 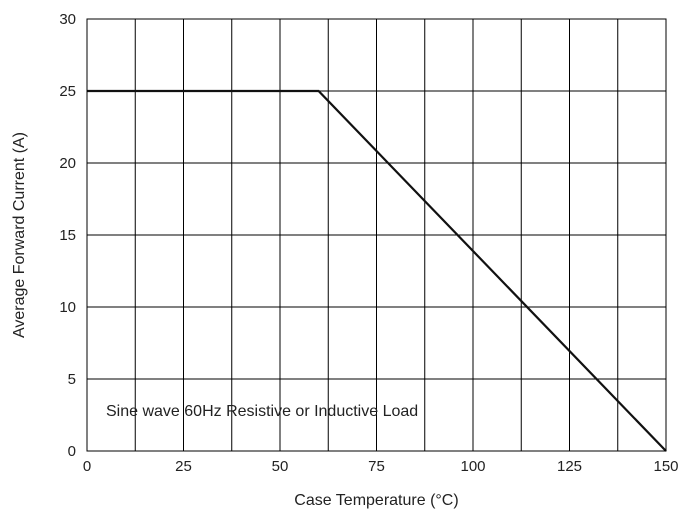 I want to click on y-tick-label: 15, so click(x=67, y=235).